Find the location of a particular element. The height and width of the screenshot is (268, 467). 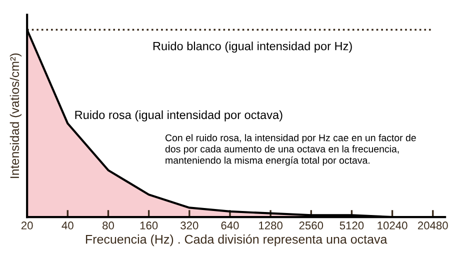

x-tick-label: 40 is located at coordinates (68, 226).